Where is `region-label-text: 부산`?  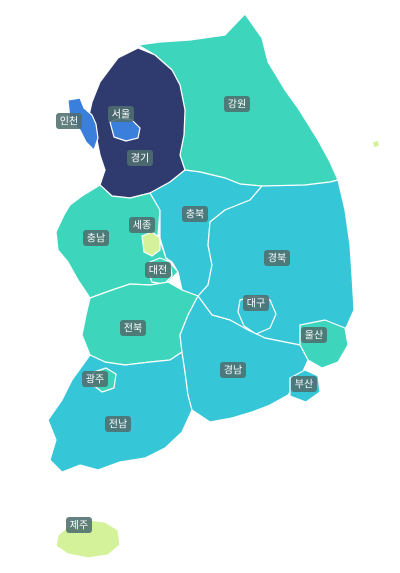
region-label-text: 부산 is located at coordinates (304, 385).